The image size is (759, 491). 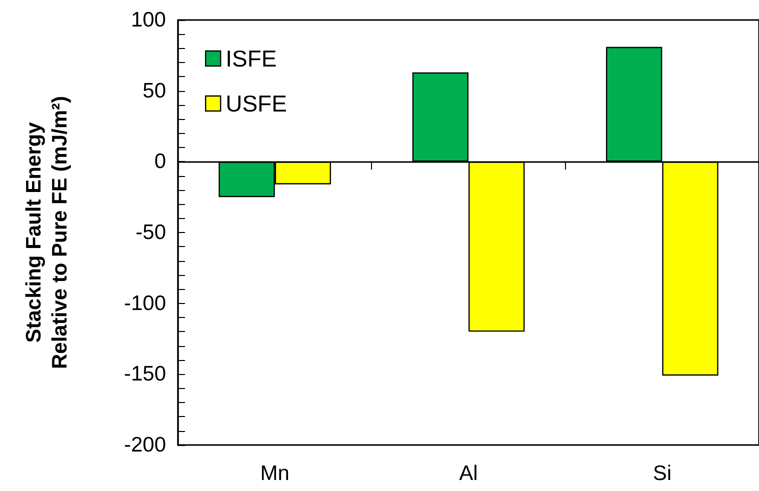 I want to click on y-tick-label: -100, so click(x=145, y=303).